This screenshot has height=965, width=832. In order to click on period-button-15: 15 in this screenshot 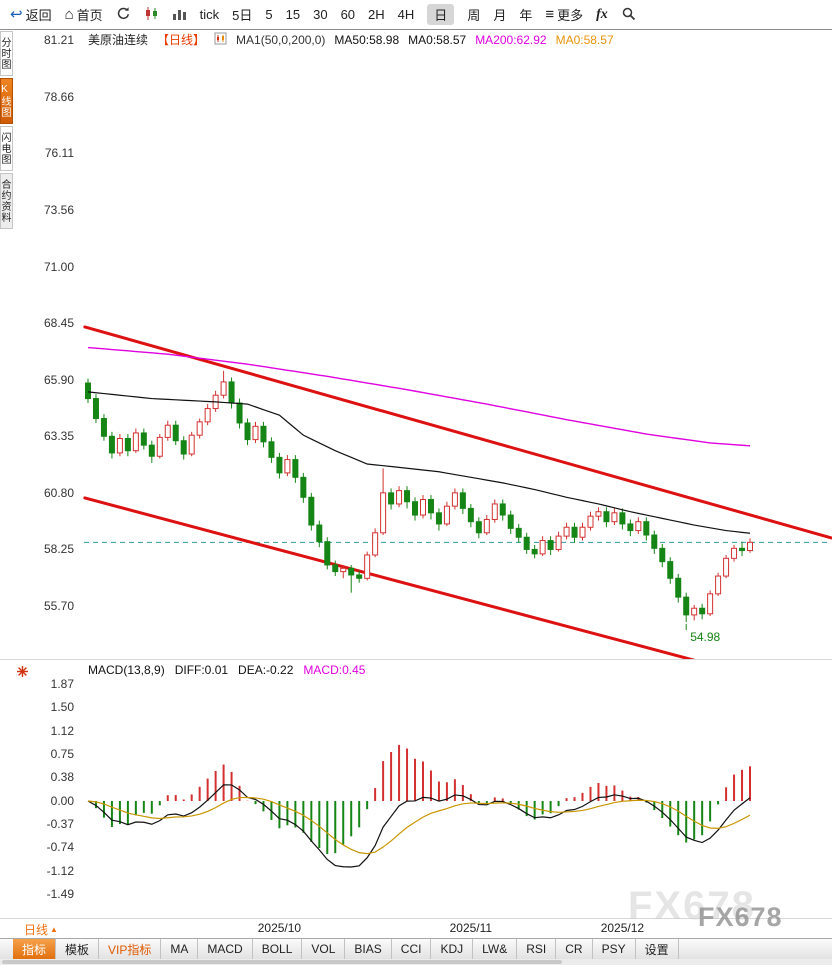, I will do `click(293, 14)`.